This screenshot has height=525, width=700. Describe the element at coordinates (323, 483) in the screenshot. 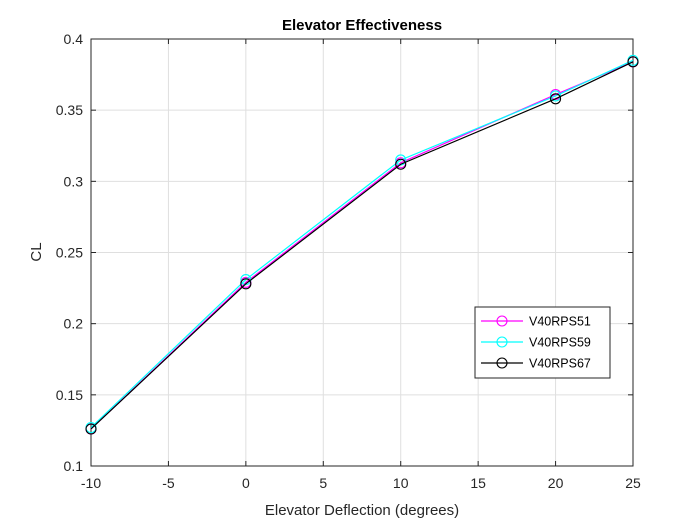

I see `x-tick-label: 5` at that location.